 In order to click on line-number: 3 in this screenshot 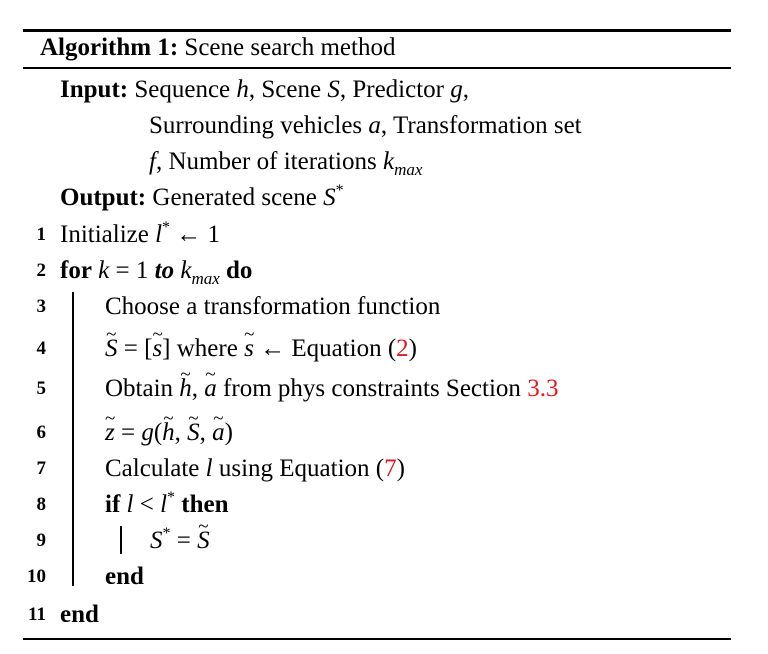, I will do `click(41, 306)`.